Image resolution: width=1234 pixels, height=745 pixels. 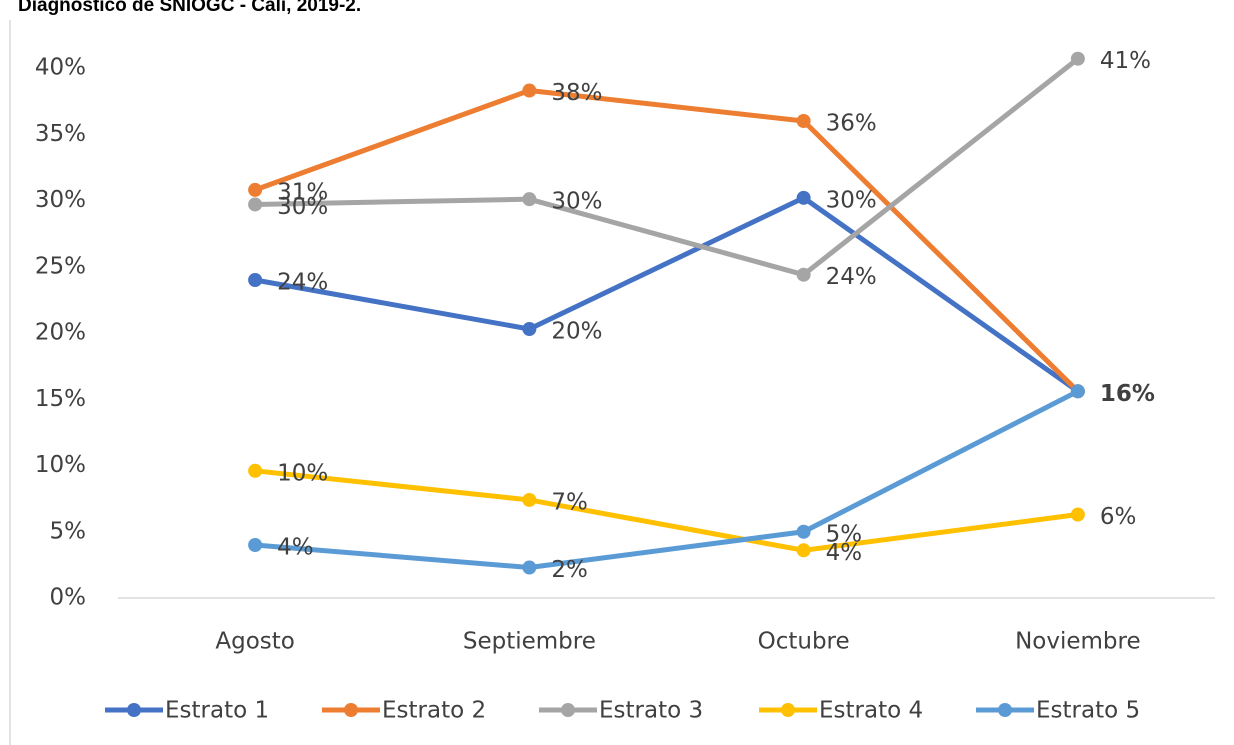 I want to click on data-label: 16%, so click(x=1127, y=394).